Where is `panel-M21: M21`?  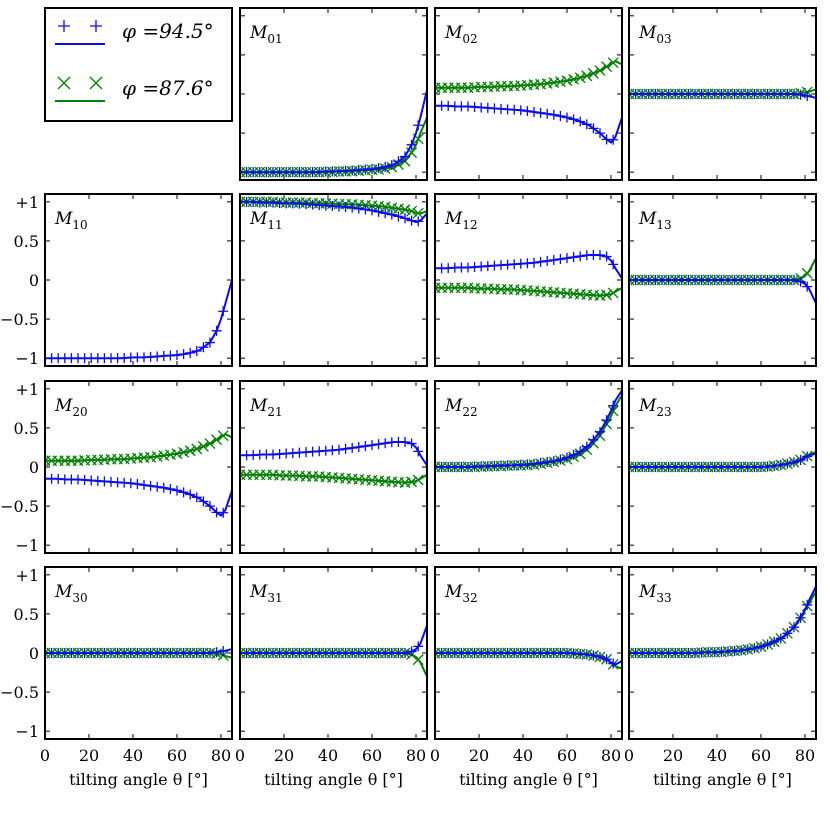
panel-M21: M21 is located at coordinates (333, 467).